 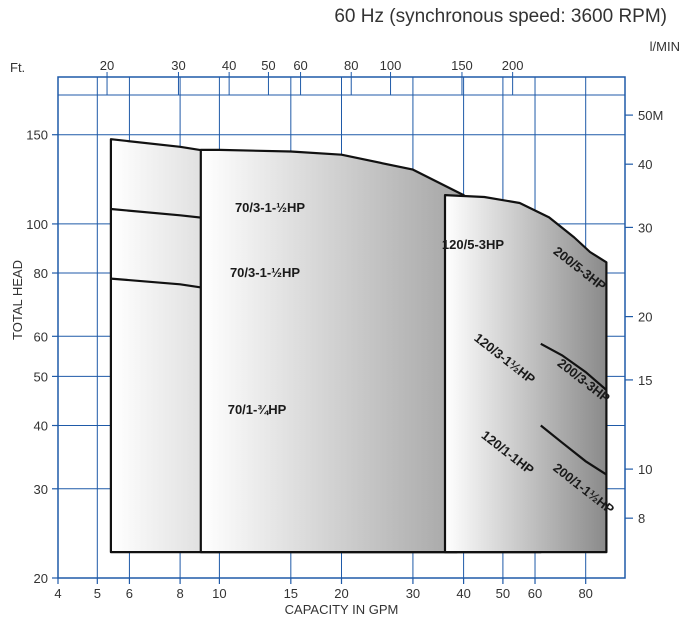 What do you see at coordinates (179, 593) in the screenshot?
I see `x-tick-label: 8` at bounding box center [179, 593].